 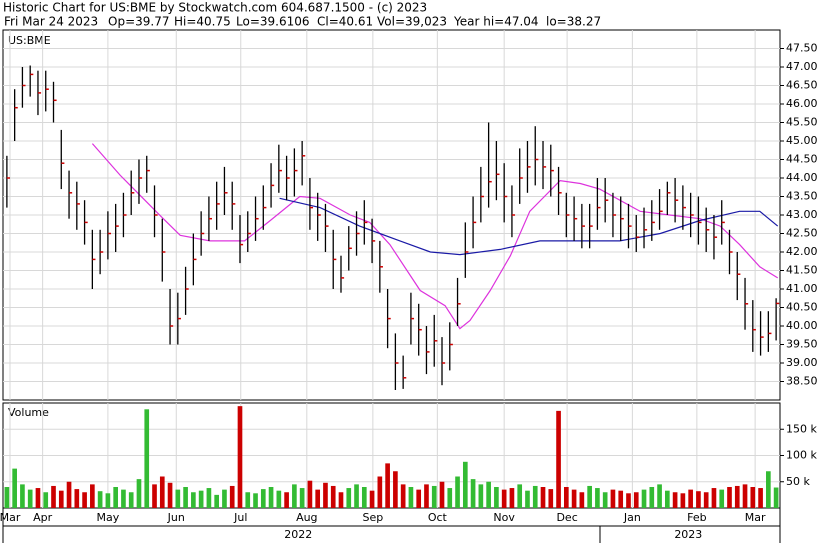 I want to click on x-tick-label: Nov, so click(x=504, y=517).